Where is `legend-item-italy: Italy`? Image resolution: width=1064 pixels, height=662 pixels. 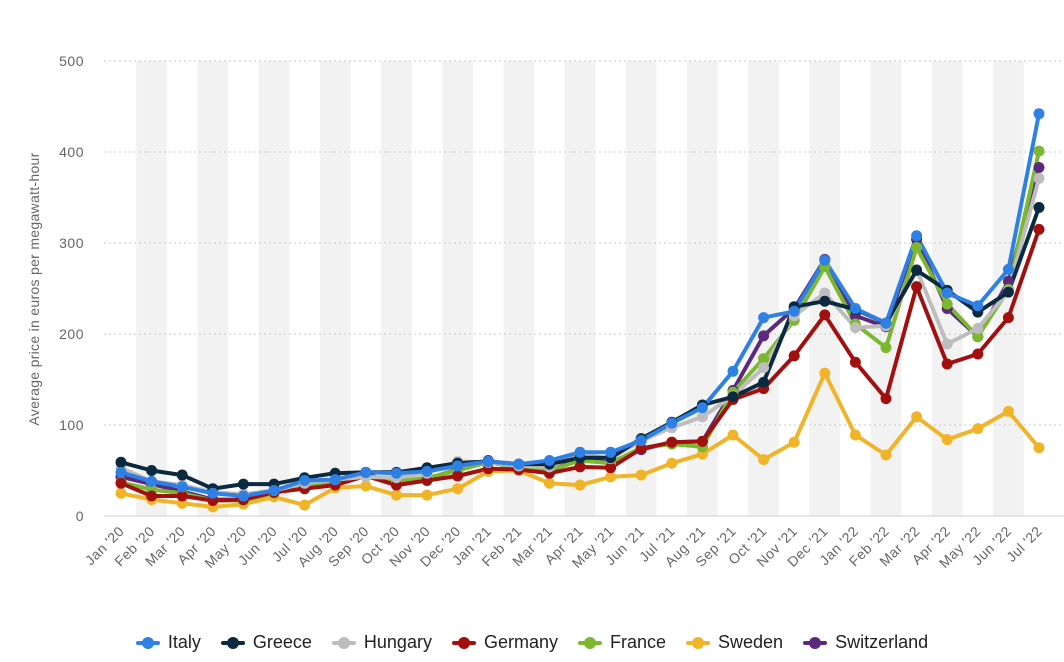 legend-item-italy: Italy is located at coordinates (168, 642).